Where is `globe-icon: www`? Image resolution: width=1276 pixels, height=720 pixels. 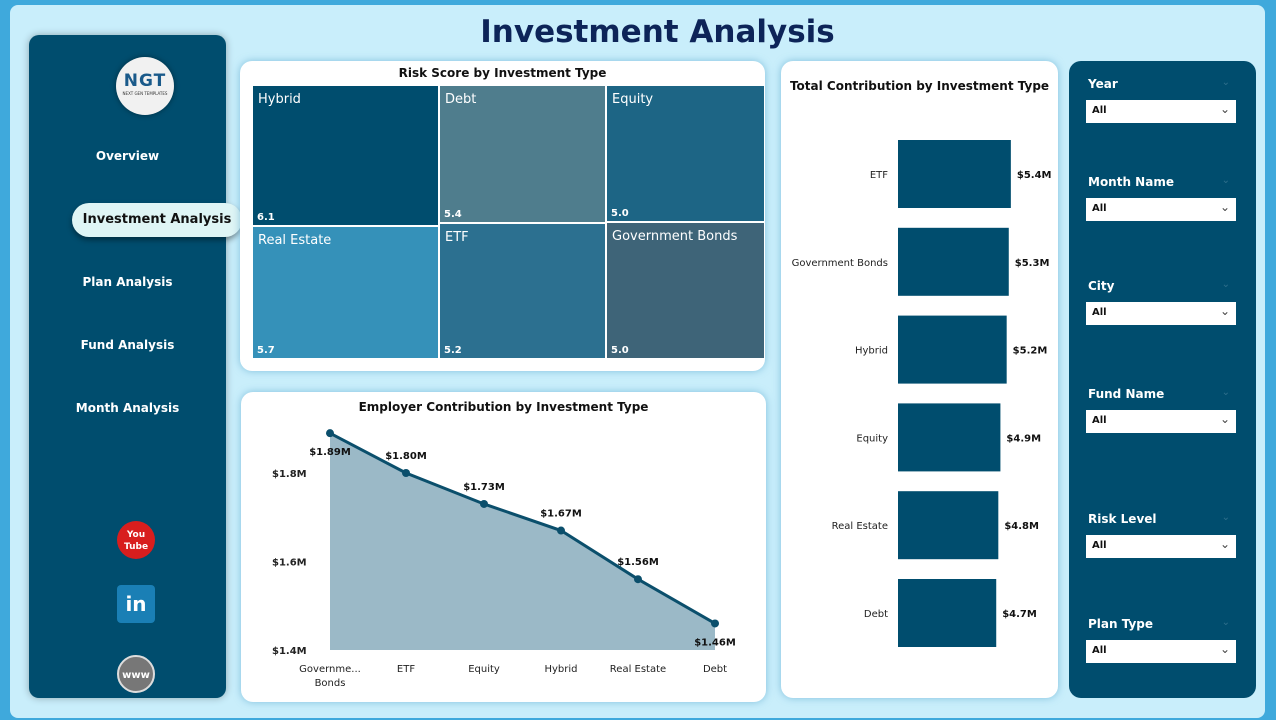
globe-icon: www is located at coordinates (136, 674).